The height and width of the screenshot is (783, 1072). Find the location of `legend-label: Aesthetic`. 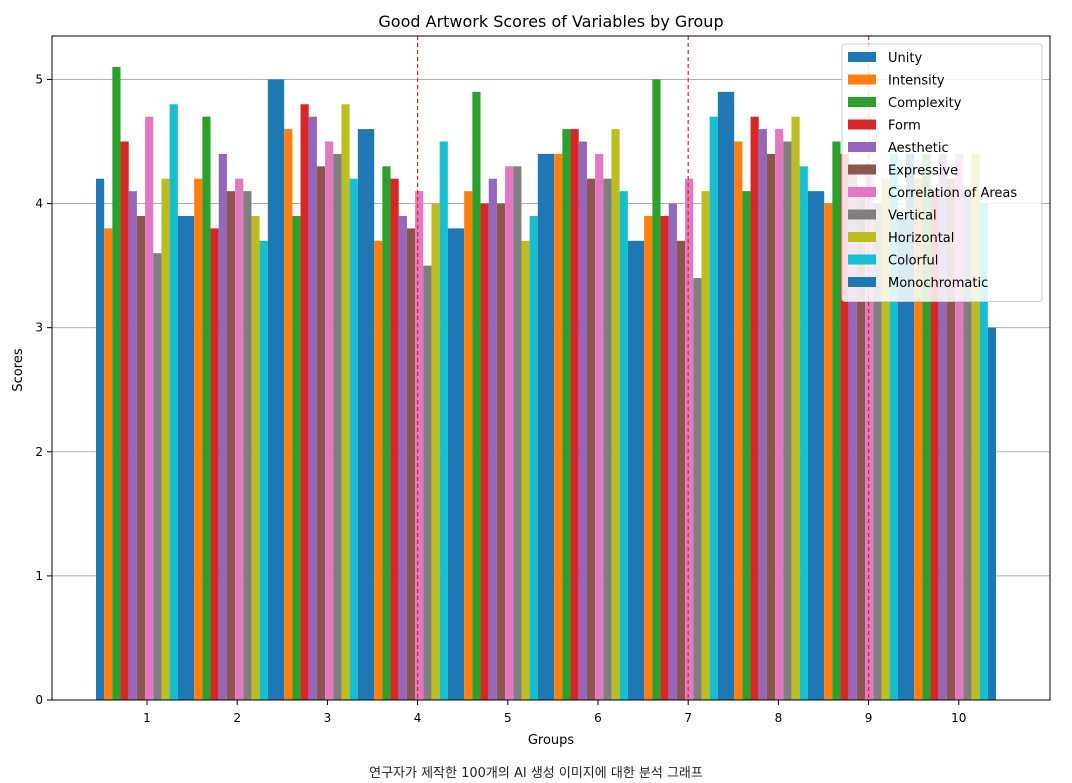

legend-label: Aesthetic is located at coordinates (918, 148).